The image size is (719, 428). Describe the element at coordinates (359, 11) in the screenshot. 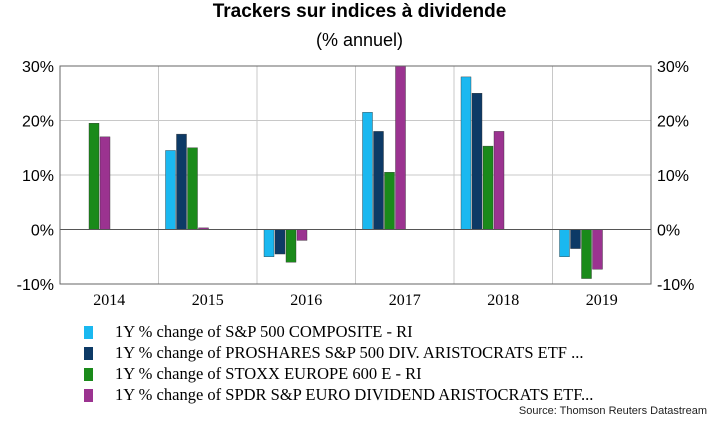

I see `chart-title: Trackers sur indices à dividende` at that location.